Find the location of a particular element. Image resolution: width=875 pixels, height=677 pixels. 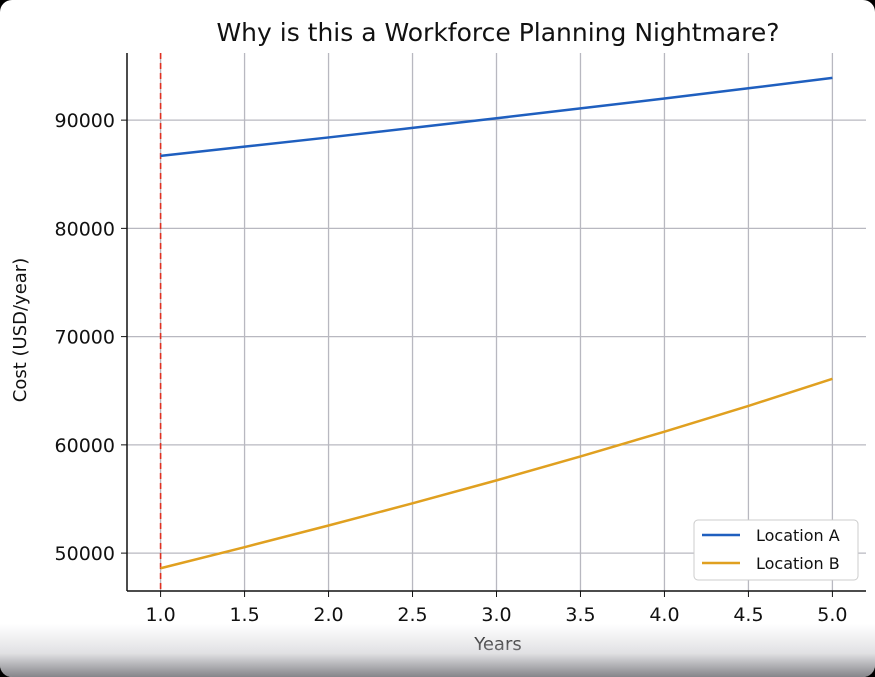

y-tick-label-1: 60000 is located at coordinates (85, 446).